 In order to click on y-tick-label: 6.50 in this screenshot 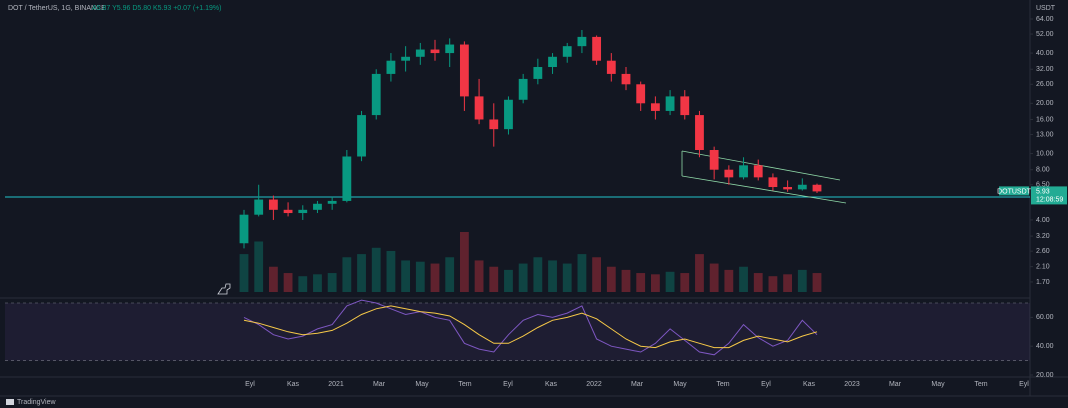, I will do `click(1043, 185)`.